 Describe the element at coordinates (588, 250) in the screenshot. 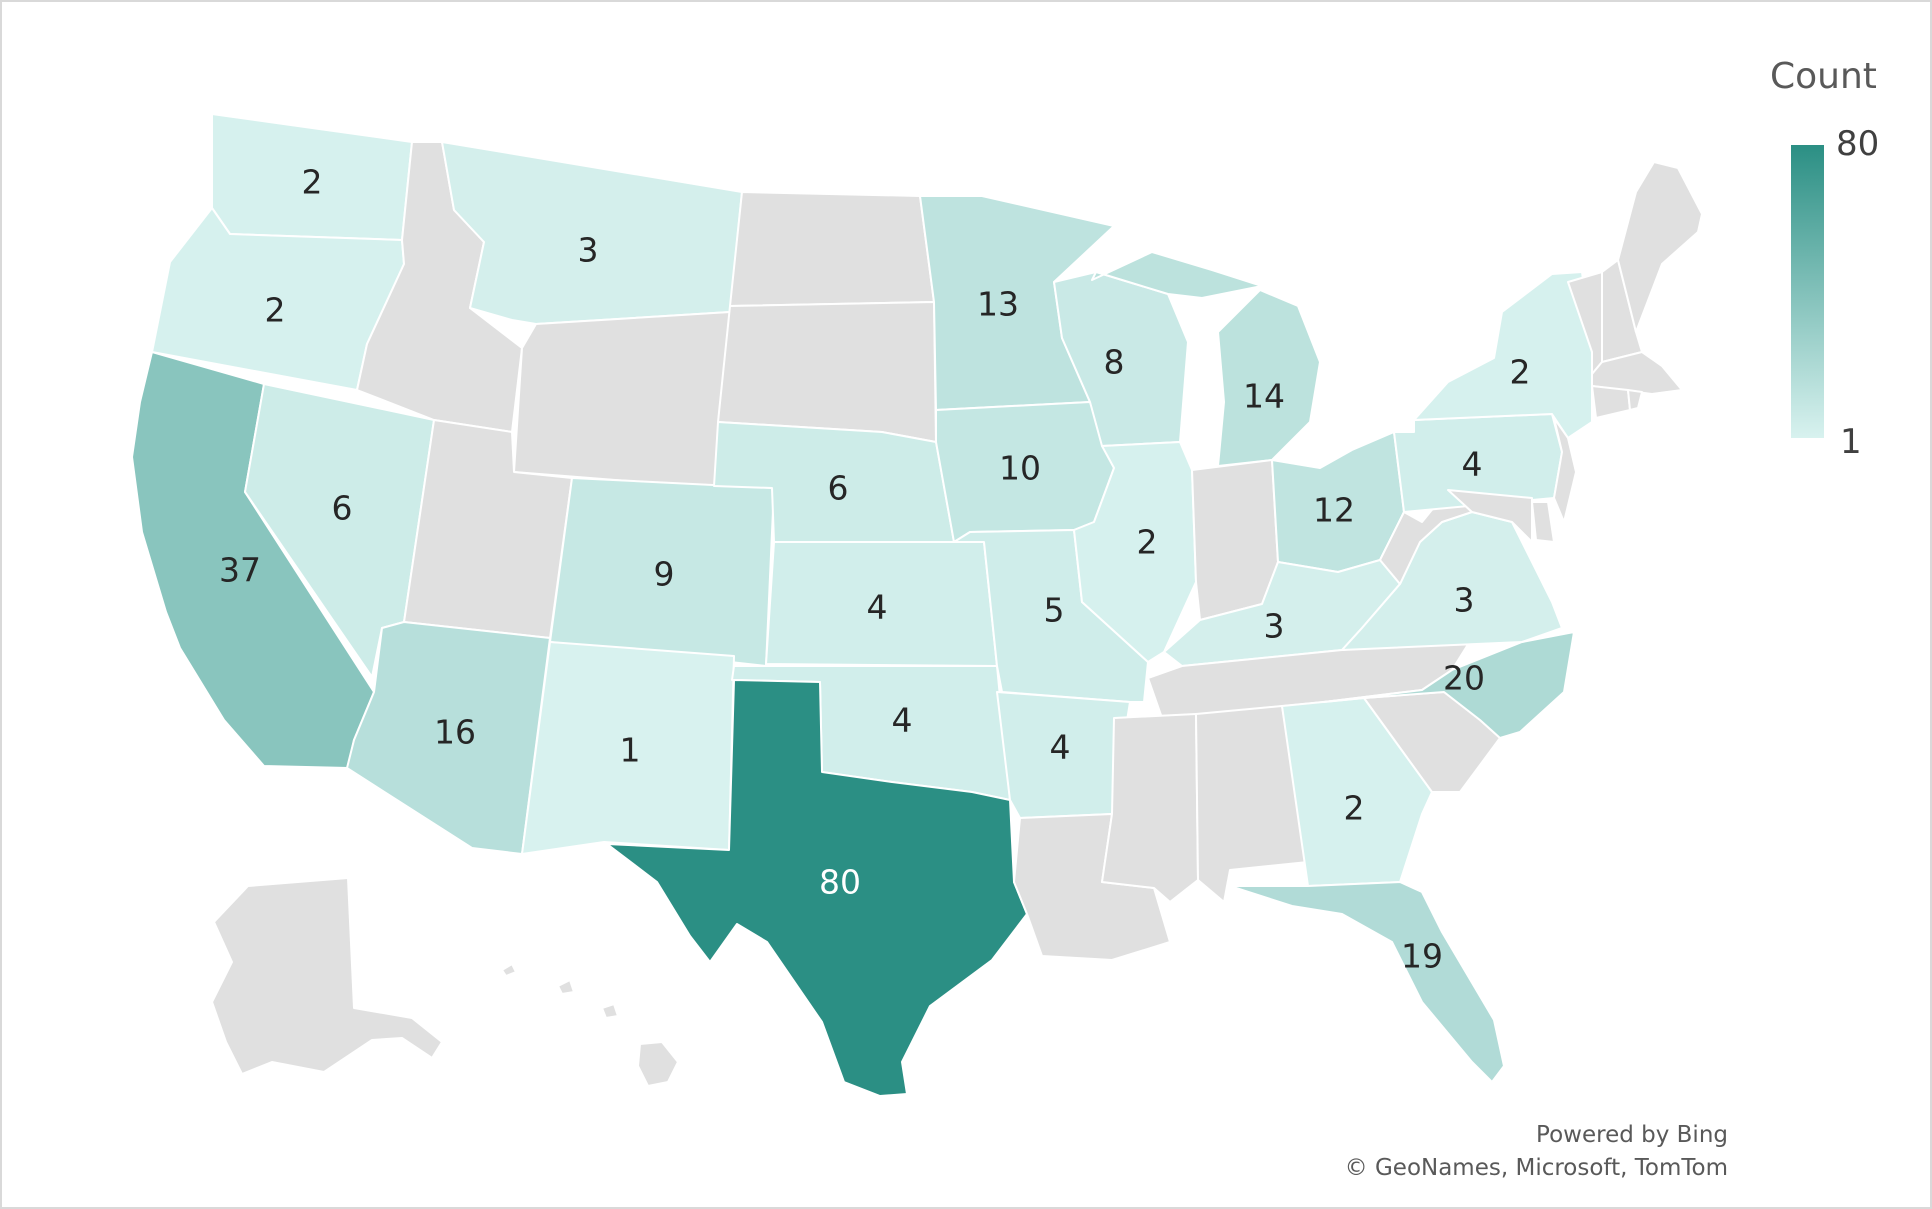

I see `state-label-montana: 3` at that location.